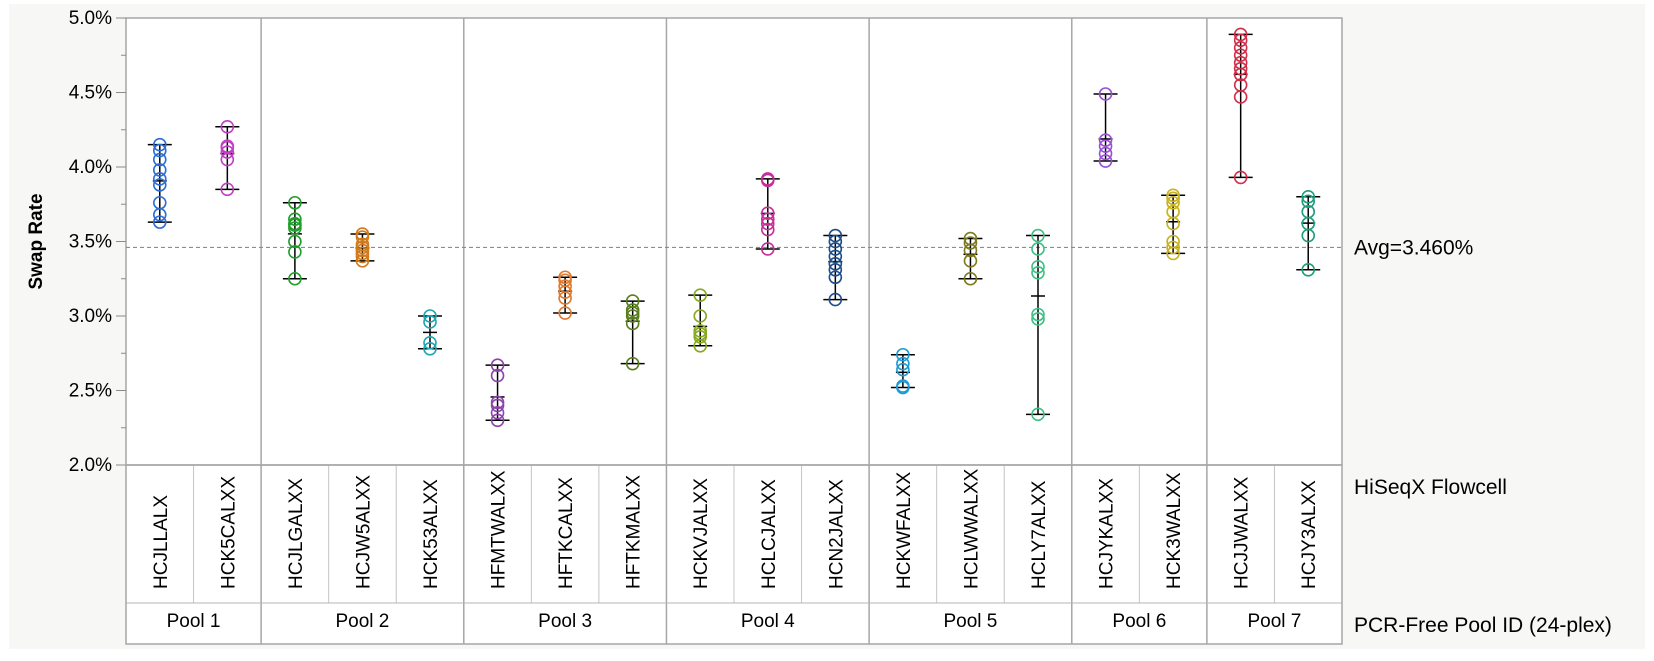 The width and height of the screenshot is (1654, 661). I want to click on flowcell-label: HCLCJALXX, so click(769, 534).